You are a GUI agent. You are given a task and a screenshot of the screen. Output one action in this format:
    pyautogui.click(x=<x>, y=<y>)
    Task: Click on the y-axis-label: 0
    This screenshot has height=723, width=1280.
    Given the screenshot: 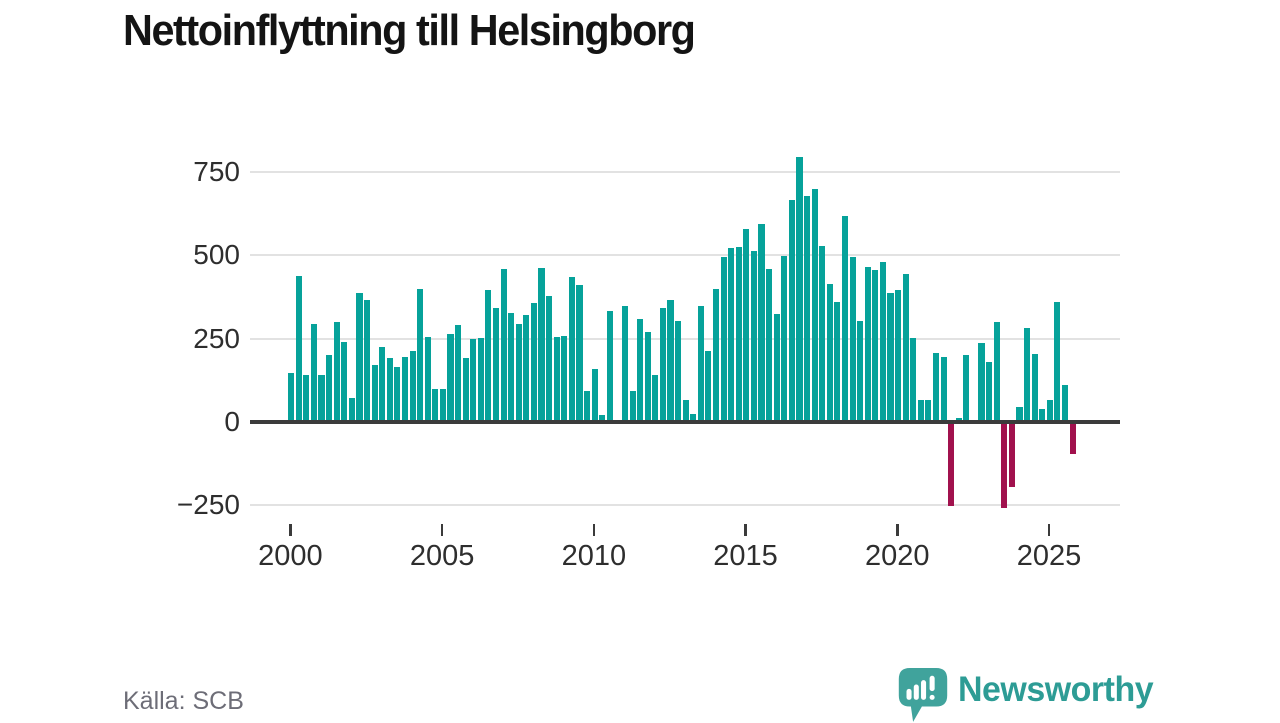 What is the action you would take?
    pyautogui.click(x=232, y=421)
    